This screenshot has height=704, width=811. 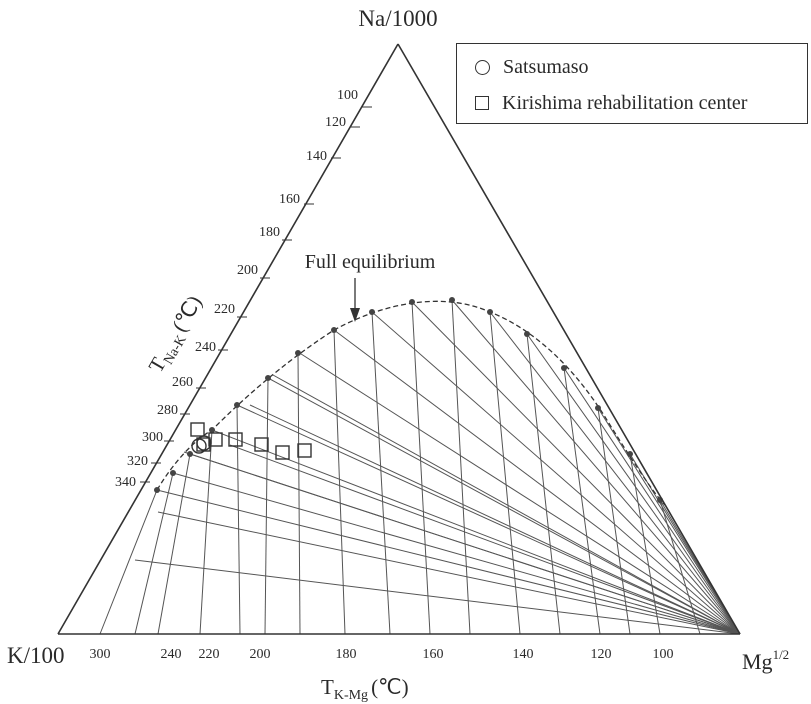 What do you see at coordinates (247, 270) in the screenshot?
I see `na-k-tick-label: 200` at bounding box center [247, 270].